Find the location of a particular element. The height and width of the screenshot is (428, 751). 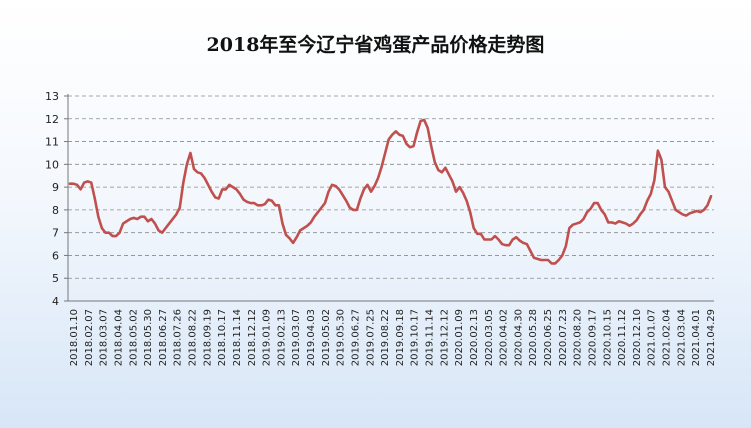

y-tick-label: 7 is located at coordinates (55, 233).